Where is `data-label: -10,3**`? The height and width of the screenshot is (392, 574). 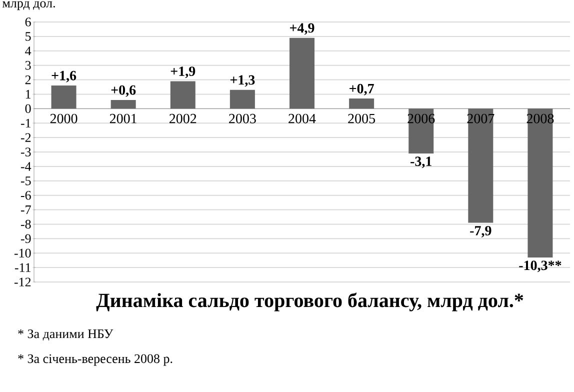 data-label: -10,3** is located at coordinates (540, 266).